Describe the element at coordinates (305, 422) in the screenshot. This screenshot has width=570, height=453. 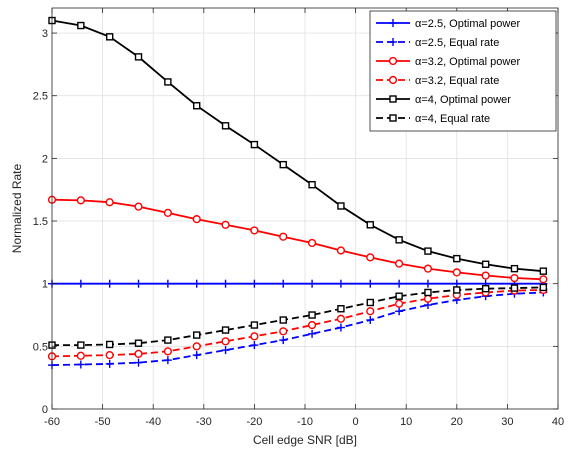
I see `x-tick-label: -10` at that location.